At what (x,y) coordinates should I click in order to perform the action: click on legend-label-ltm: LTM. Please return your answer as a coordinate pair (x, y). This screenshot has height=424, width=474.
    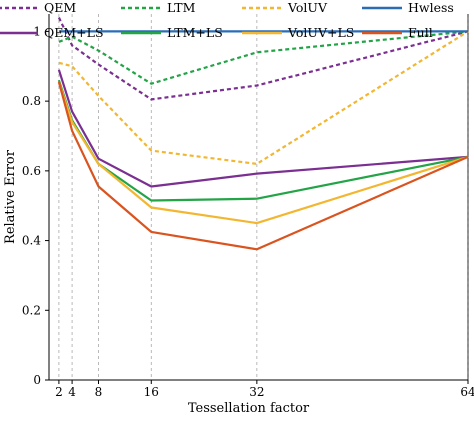
    Looking at the image, I should click on (181, 7).